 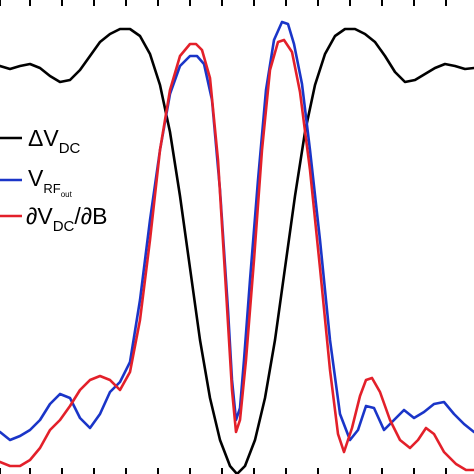 I want to click on legend-label-deriv: ∂VDC/∂B, so click(x=67, y=219).